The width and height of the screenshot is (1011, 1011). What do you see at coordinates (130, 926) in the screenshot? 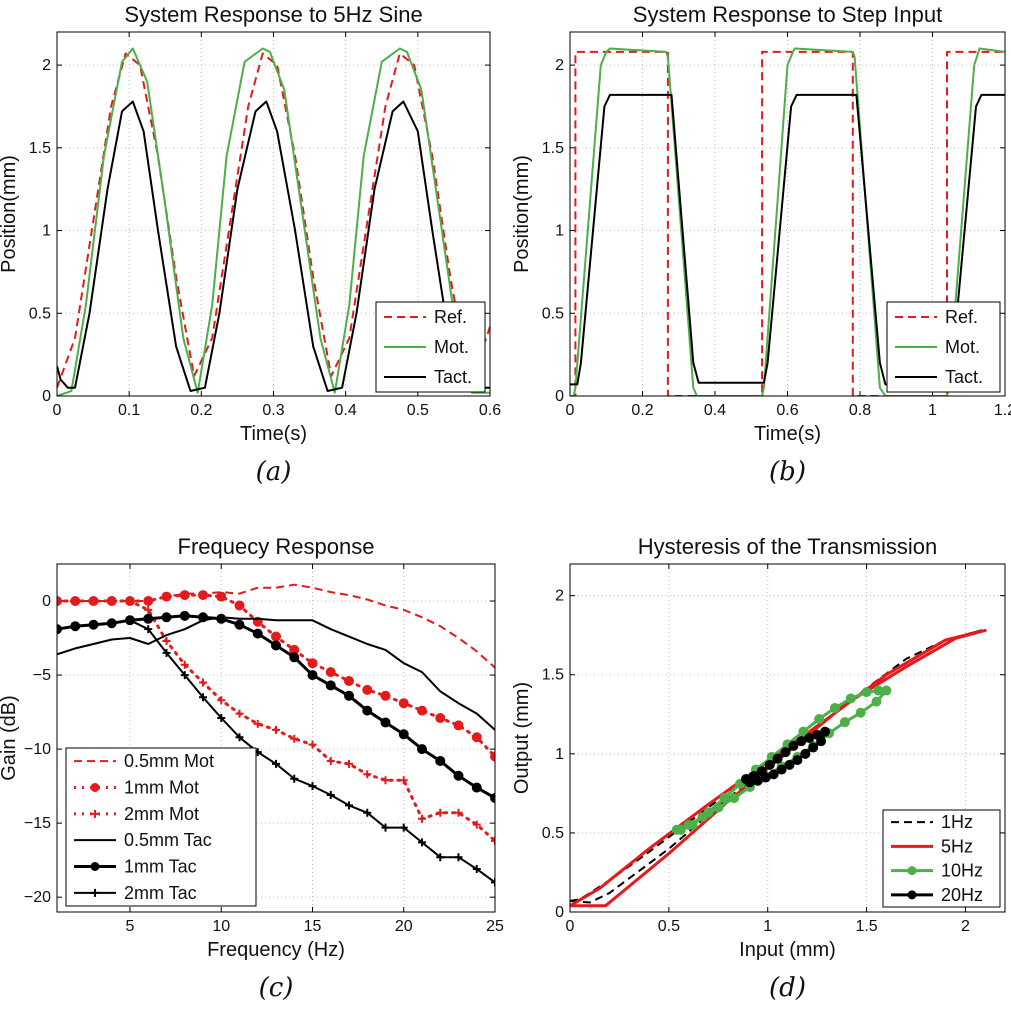
I see `x-tick-label: 5` at bounding box center [130, 926].